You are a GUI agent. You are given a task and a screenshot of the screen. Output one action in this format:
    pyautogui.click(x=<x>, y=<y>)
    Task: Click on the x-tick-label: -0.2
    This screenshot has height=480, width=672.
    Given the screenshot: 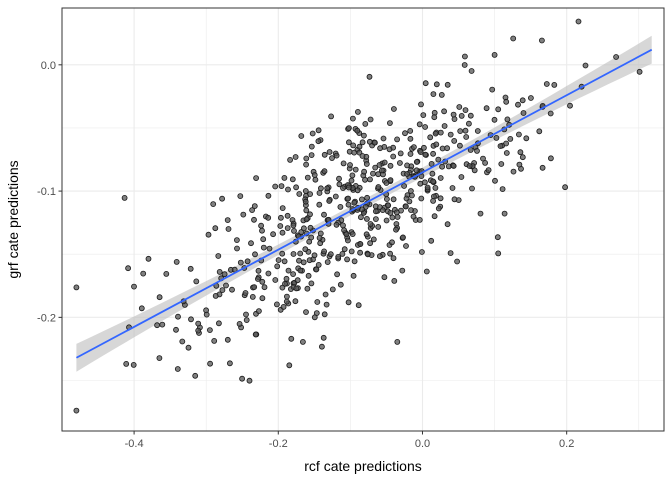 What is the action you would take?
    pyautogui.click(x=278, y=444)
    